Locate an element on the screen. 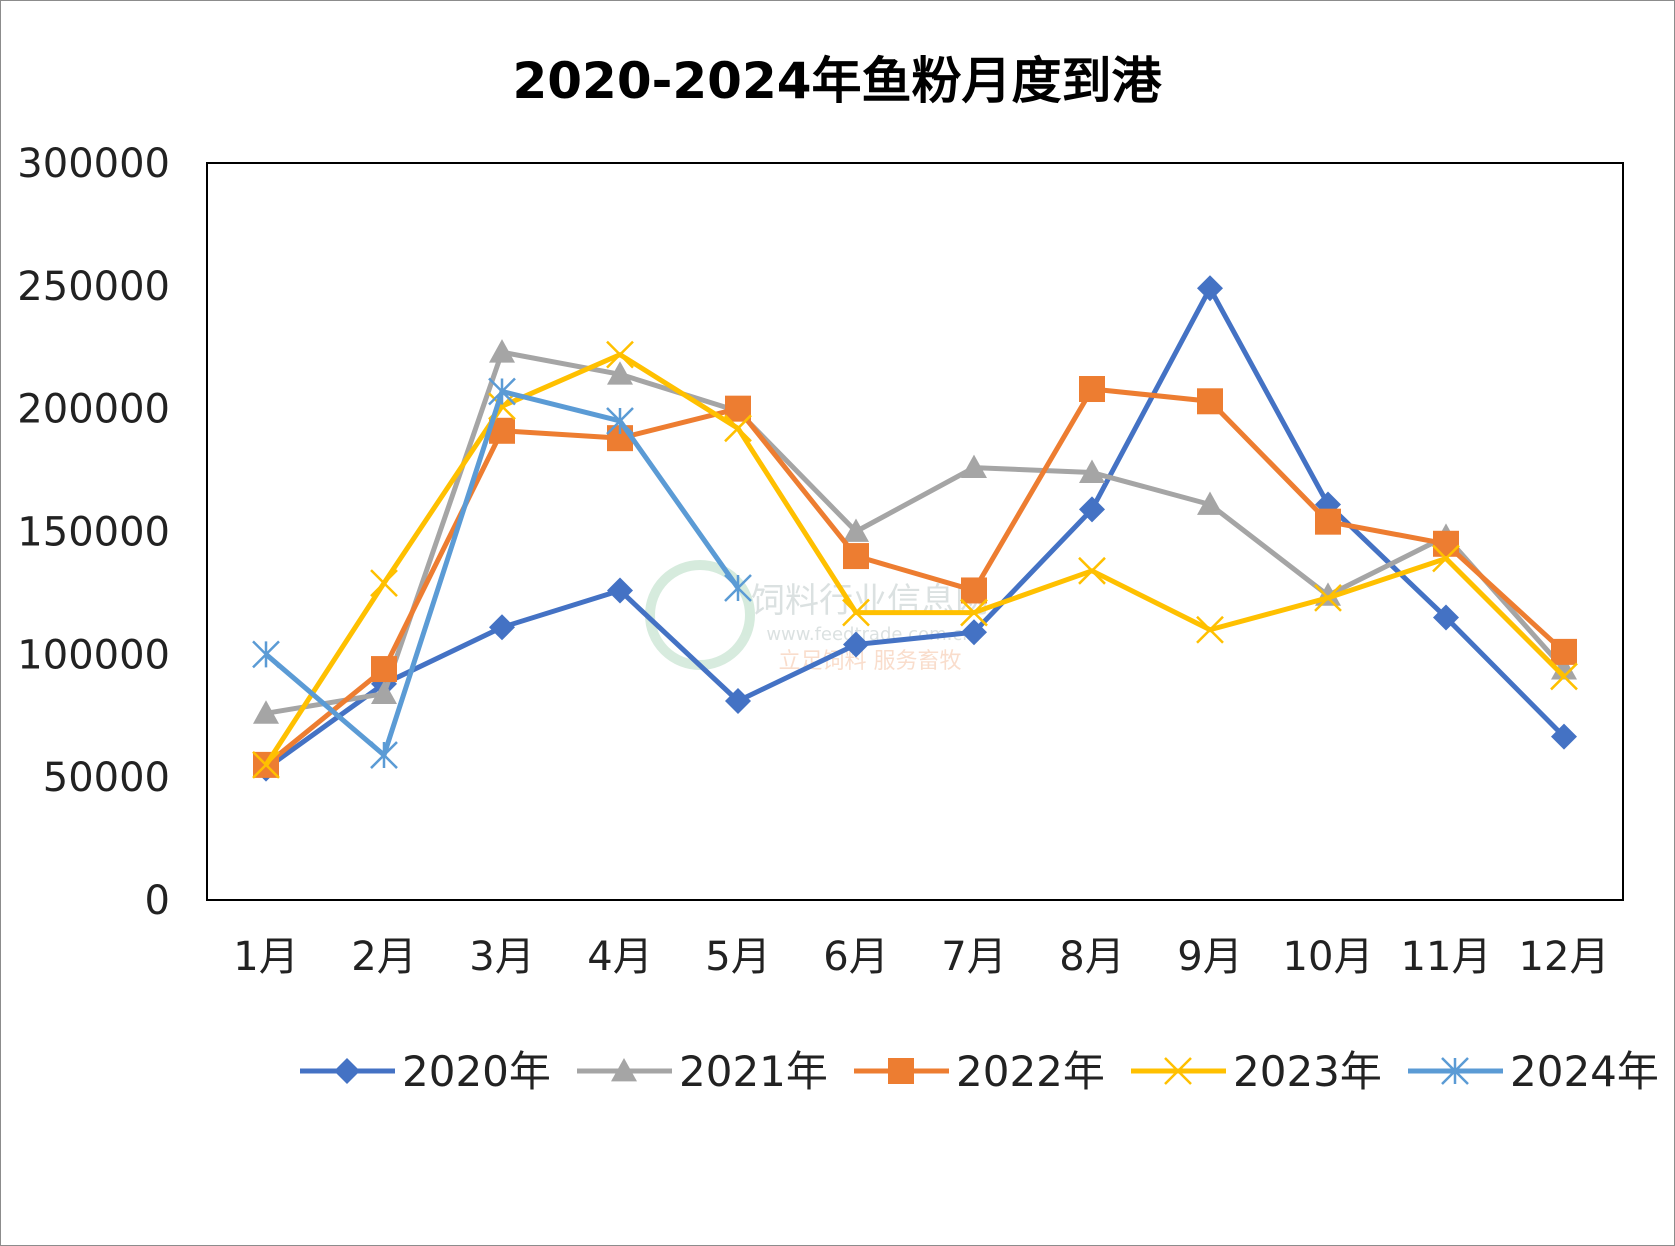  legend-item: 2022年 is located at coordinates (979, 1071).